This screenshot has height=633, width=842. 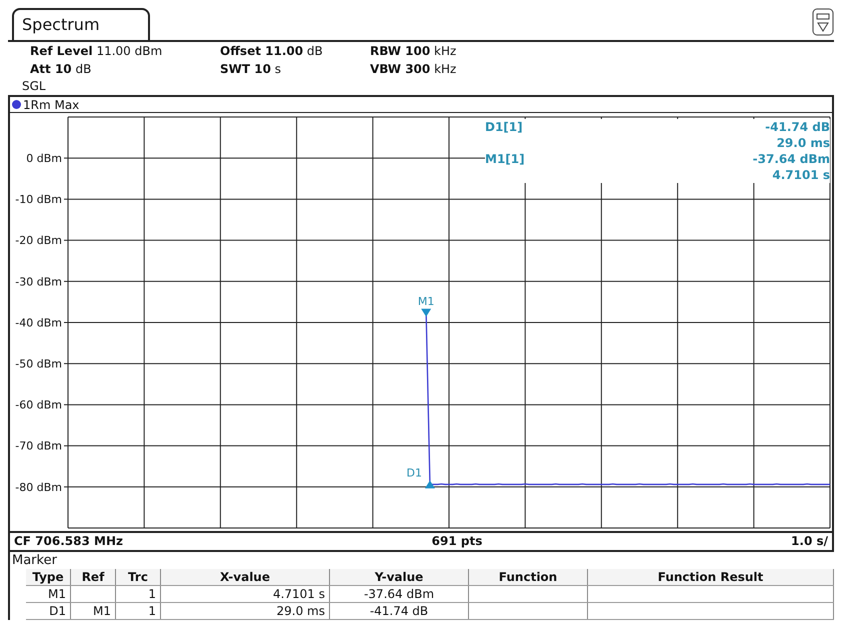 What do you see at coordinates (38, 241) in the screenshot?
I see `y-tick-label: -20 dBm` at bounding box center [38, 241].